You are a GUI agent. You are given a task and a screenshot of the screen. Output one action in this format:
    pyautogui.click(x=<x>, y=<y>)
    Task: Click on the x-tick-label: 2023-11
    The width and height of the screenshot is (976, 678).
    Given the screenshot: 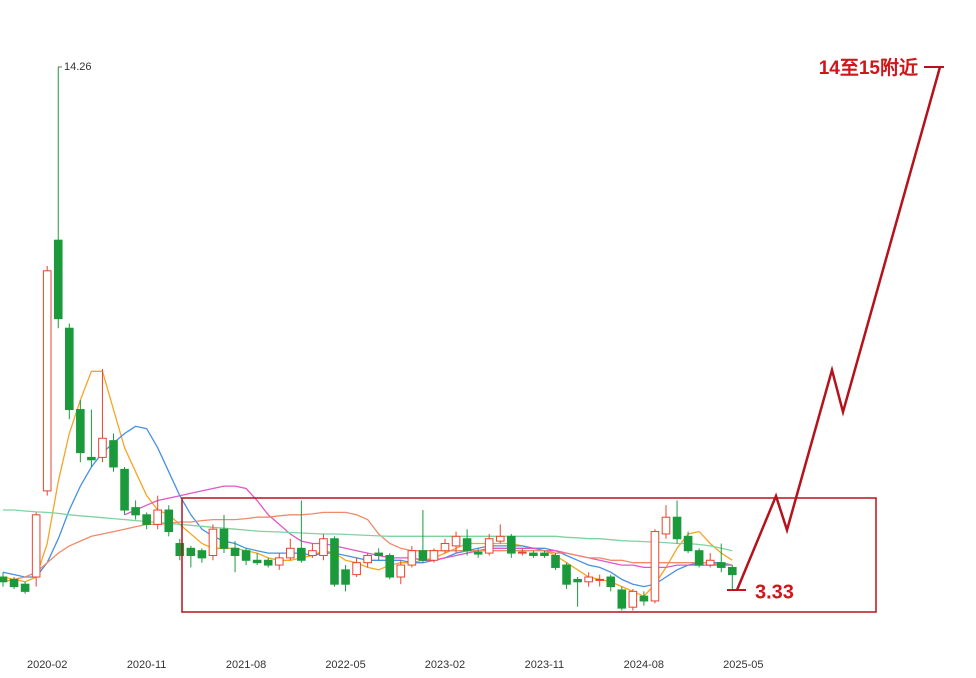 What is the action you would take?
    pyautogui.click(x=545, y=665)
    